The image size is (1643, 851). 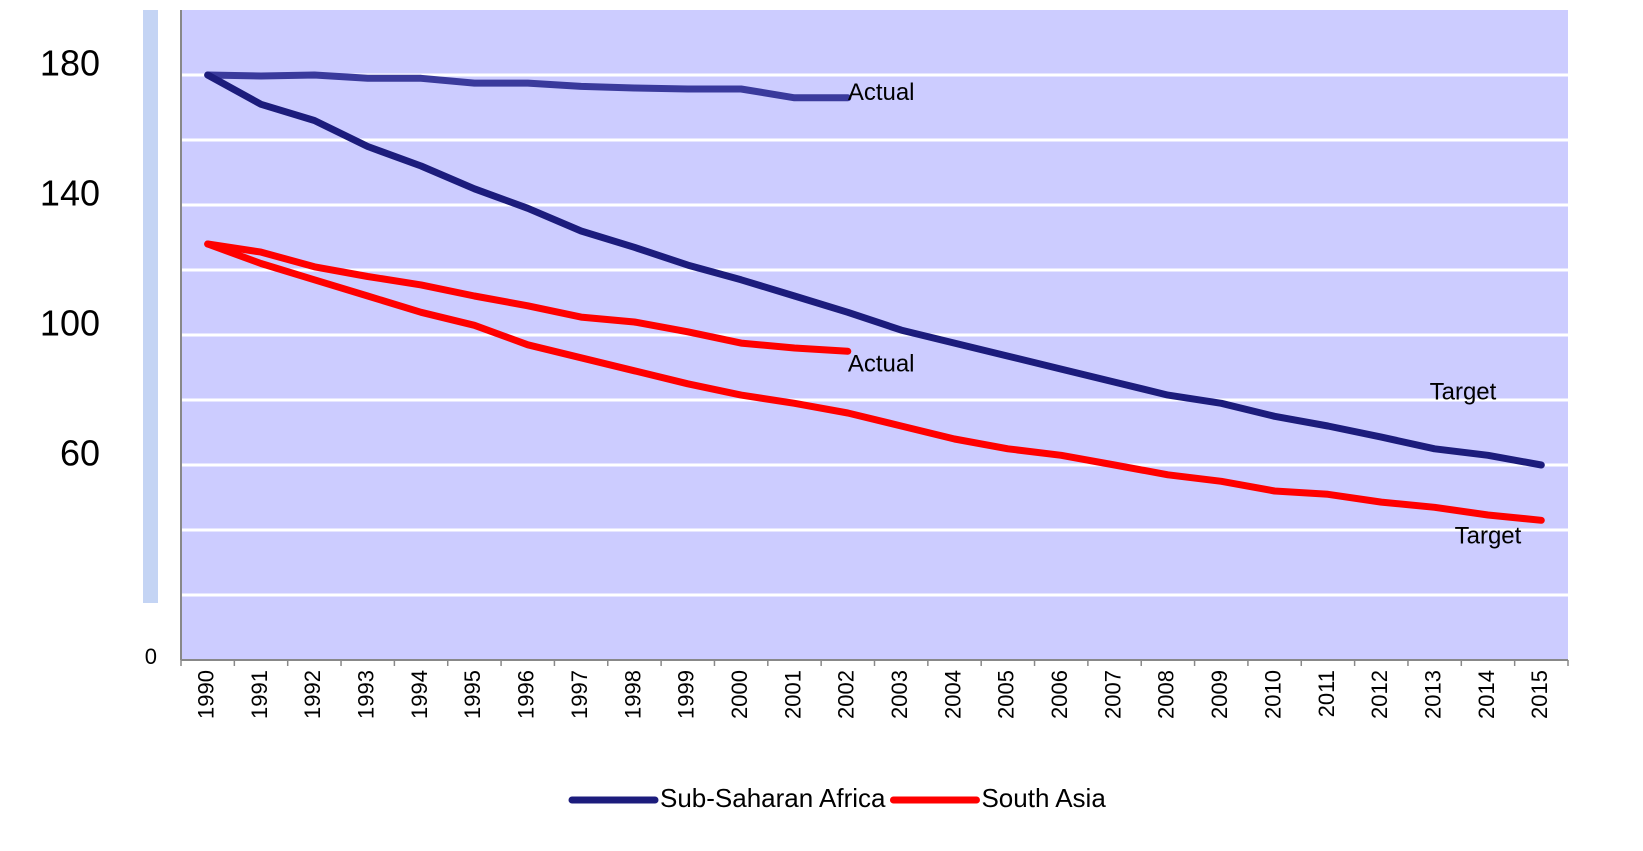 What do you see at coordinates (1432, 694) in the screenshot?
I see `x-tick-label: 2013` at bounding box center [1432, 694].